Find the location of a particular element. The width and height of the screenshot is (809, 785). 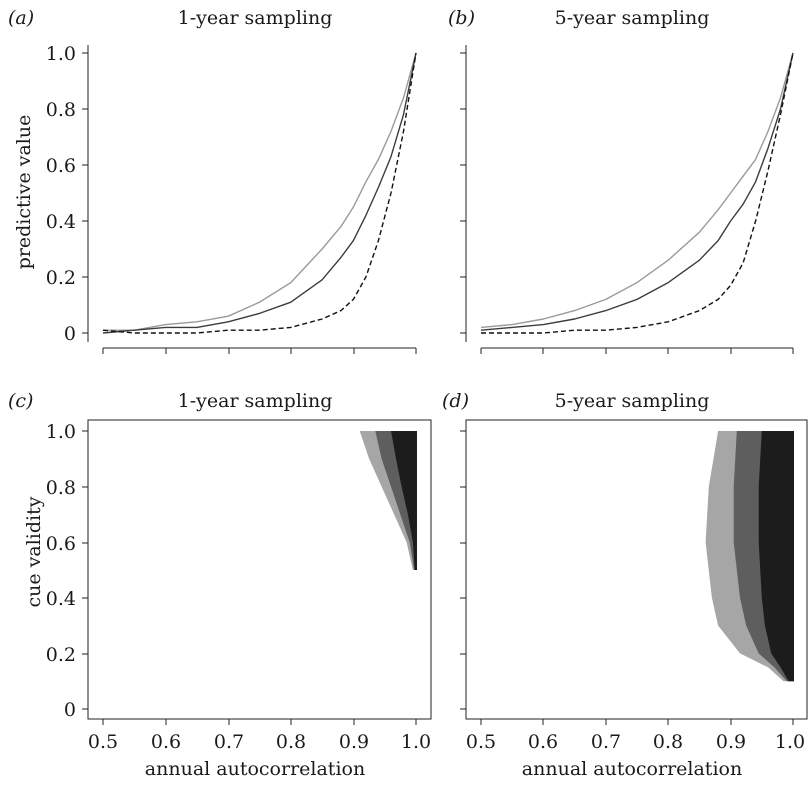

y-ticks-d is located at coordinates (463, 570).